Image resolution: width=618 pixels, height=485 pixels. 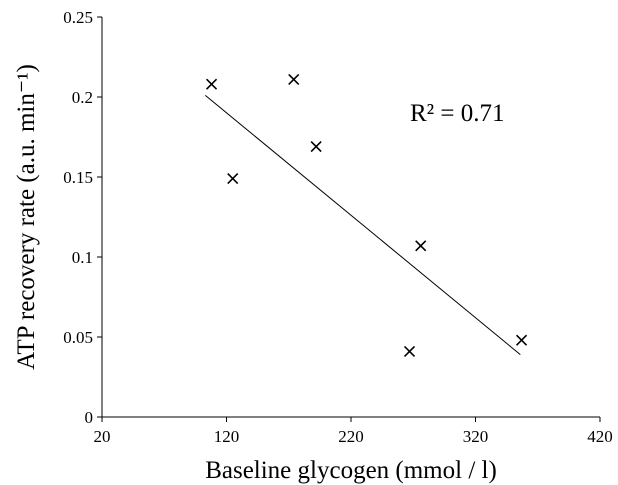 I want to click on y-tick-label: 0, so click(x=89, y=417).